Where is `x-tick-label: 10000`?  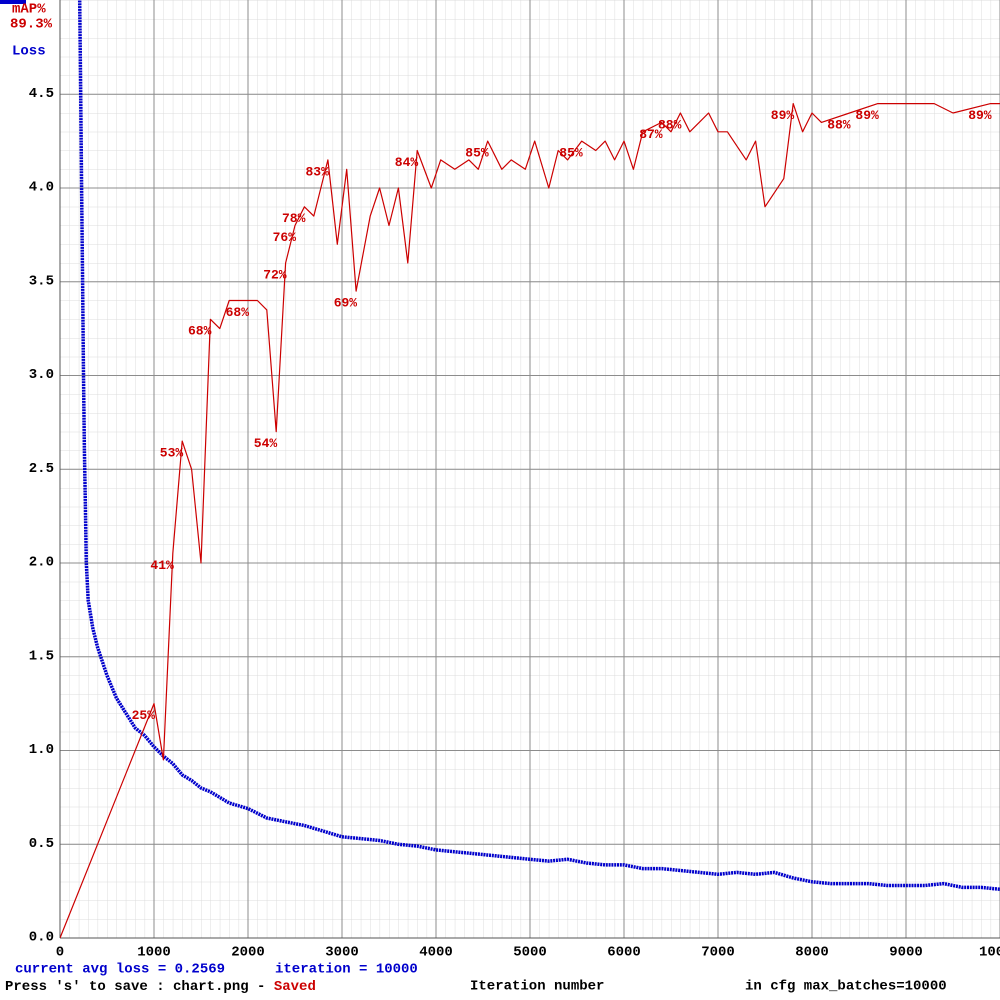 x-tick-label: 10000 is located at coordinates (989, 953).